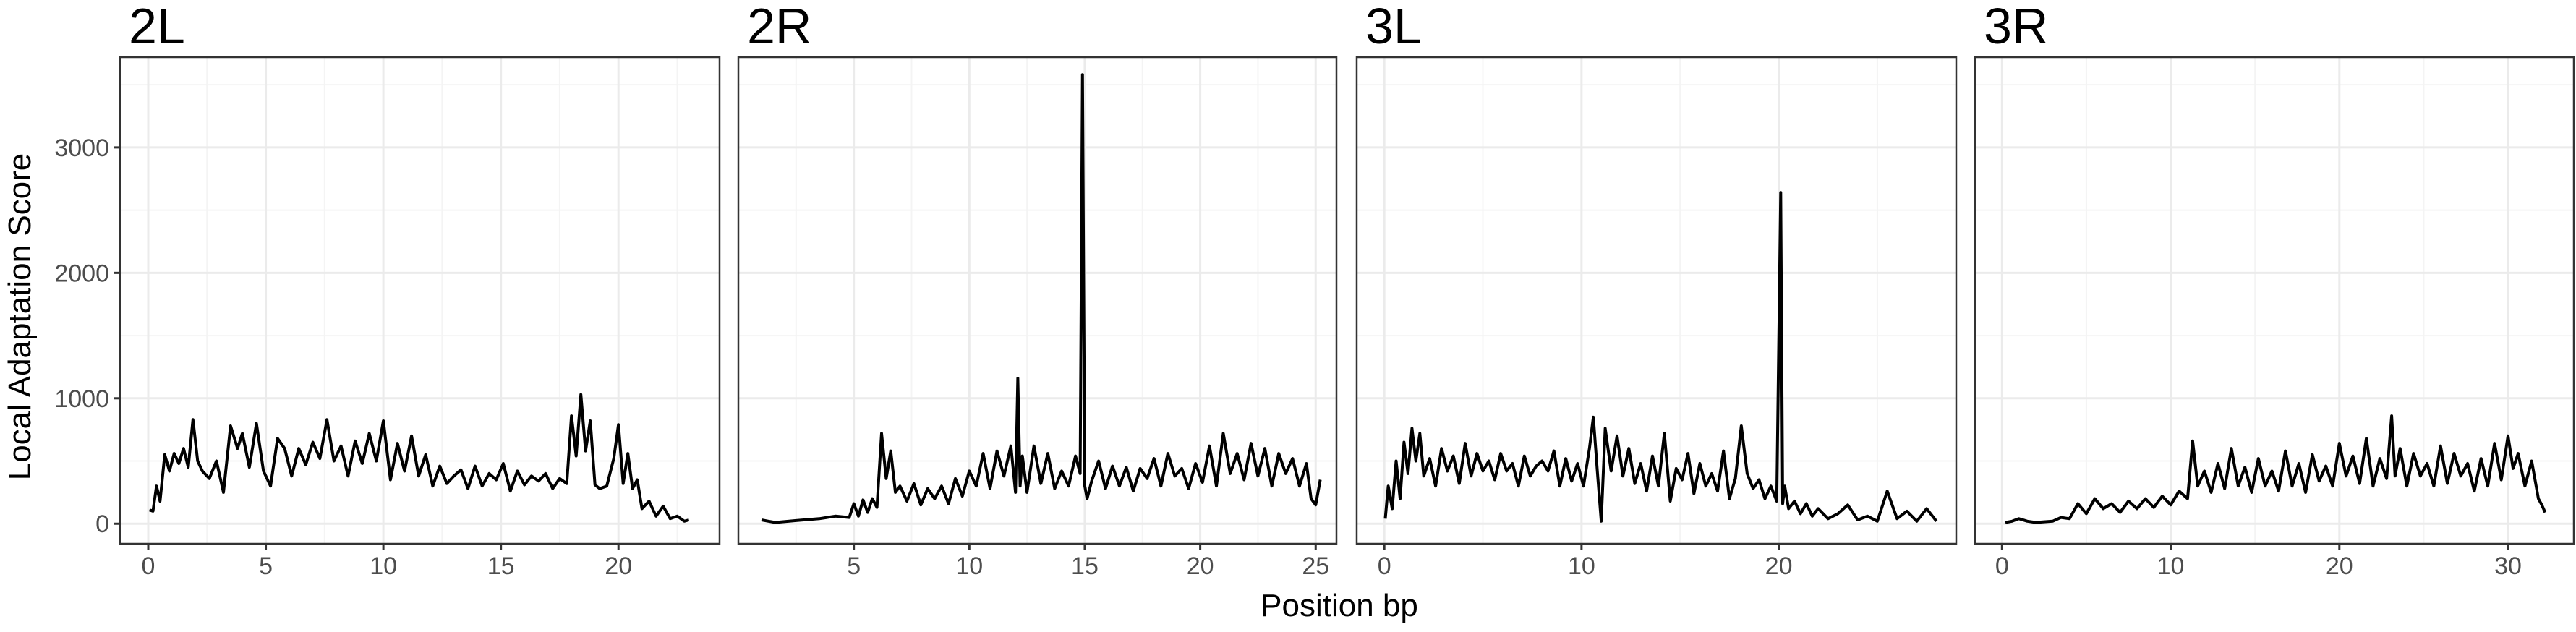  Describe the element at coordinates (1393, 27) in the screenshot. I see `panel-title-3l: 3L` at that location.